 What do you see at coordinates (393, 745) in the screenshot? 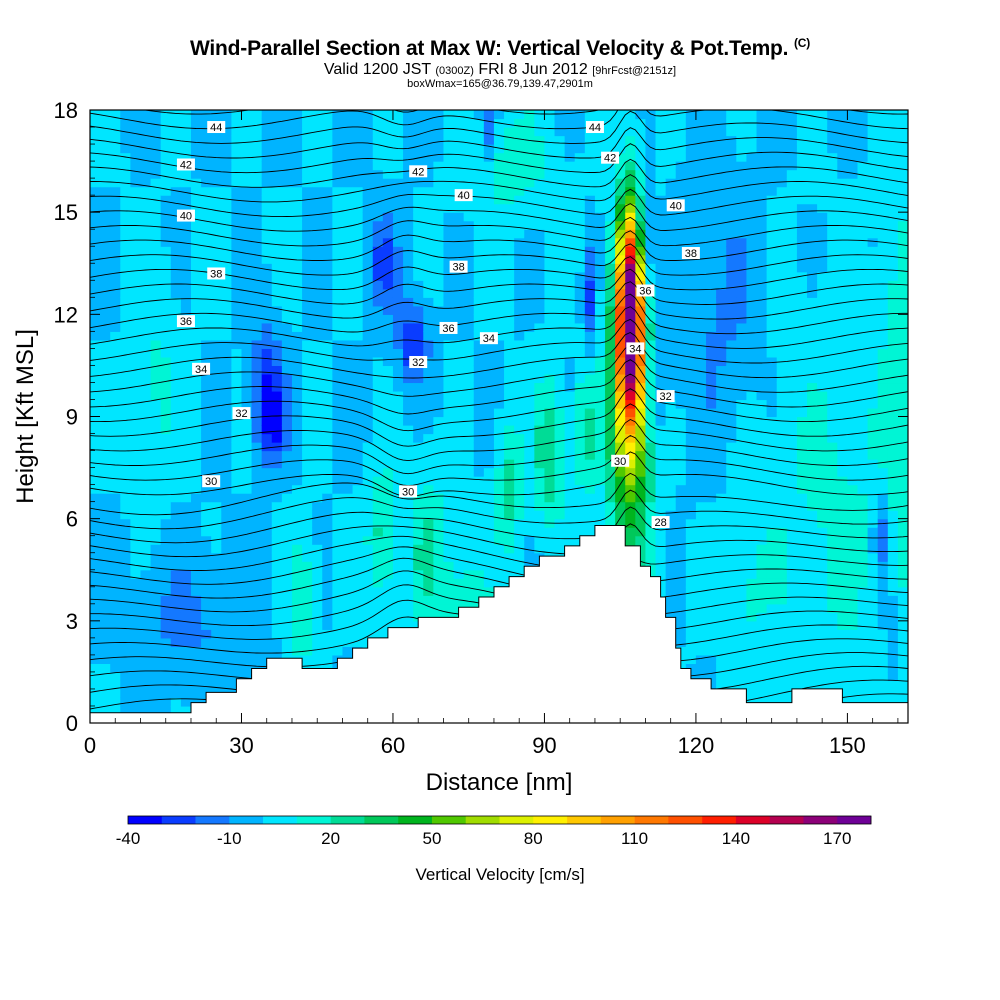
I see `x-tick-label: 60` at bounding box center [393, 745].